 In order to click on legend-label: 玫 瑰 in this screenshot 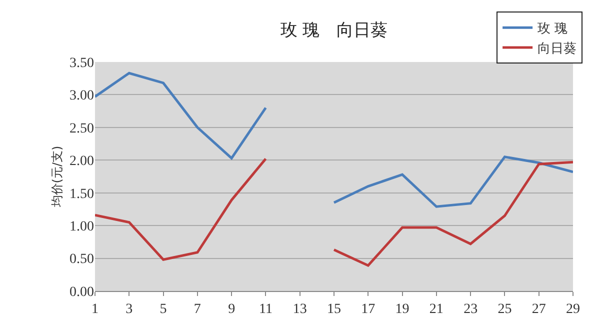, I will do `click(553, 29)`.